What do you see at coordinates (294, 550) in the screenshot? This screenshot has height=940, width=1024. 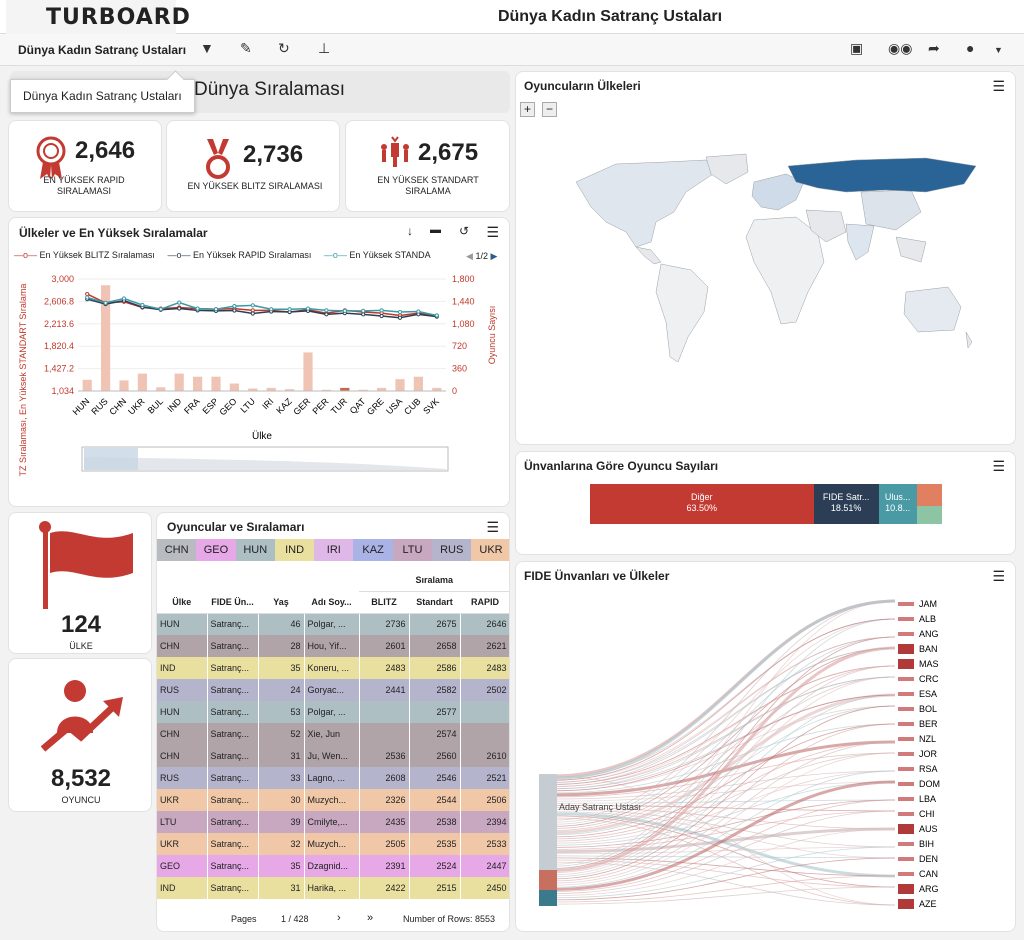 I see `country-chip: IND` at bounding box center [294, 550].